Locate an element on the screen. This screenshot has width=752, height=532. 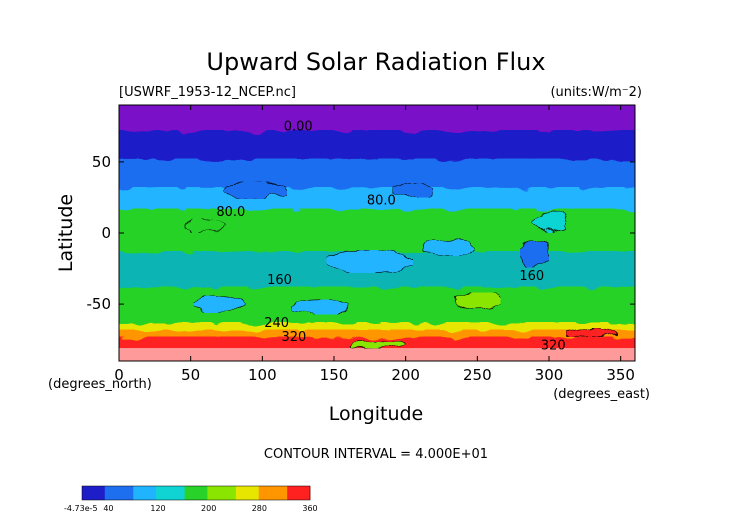
colorbar-tick-label: 280 is located at coordinates (259, 508).